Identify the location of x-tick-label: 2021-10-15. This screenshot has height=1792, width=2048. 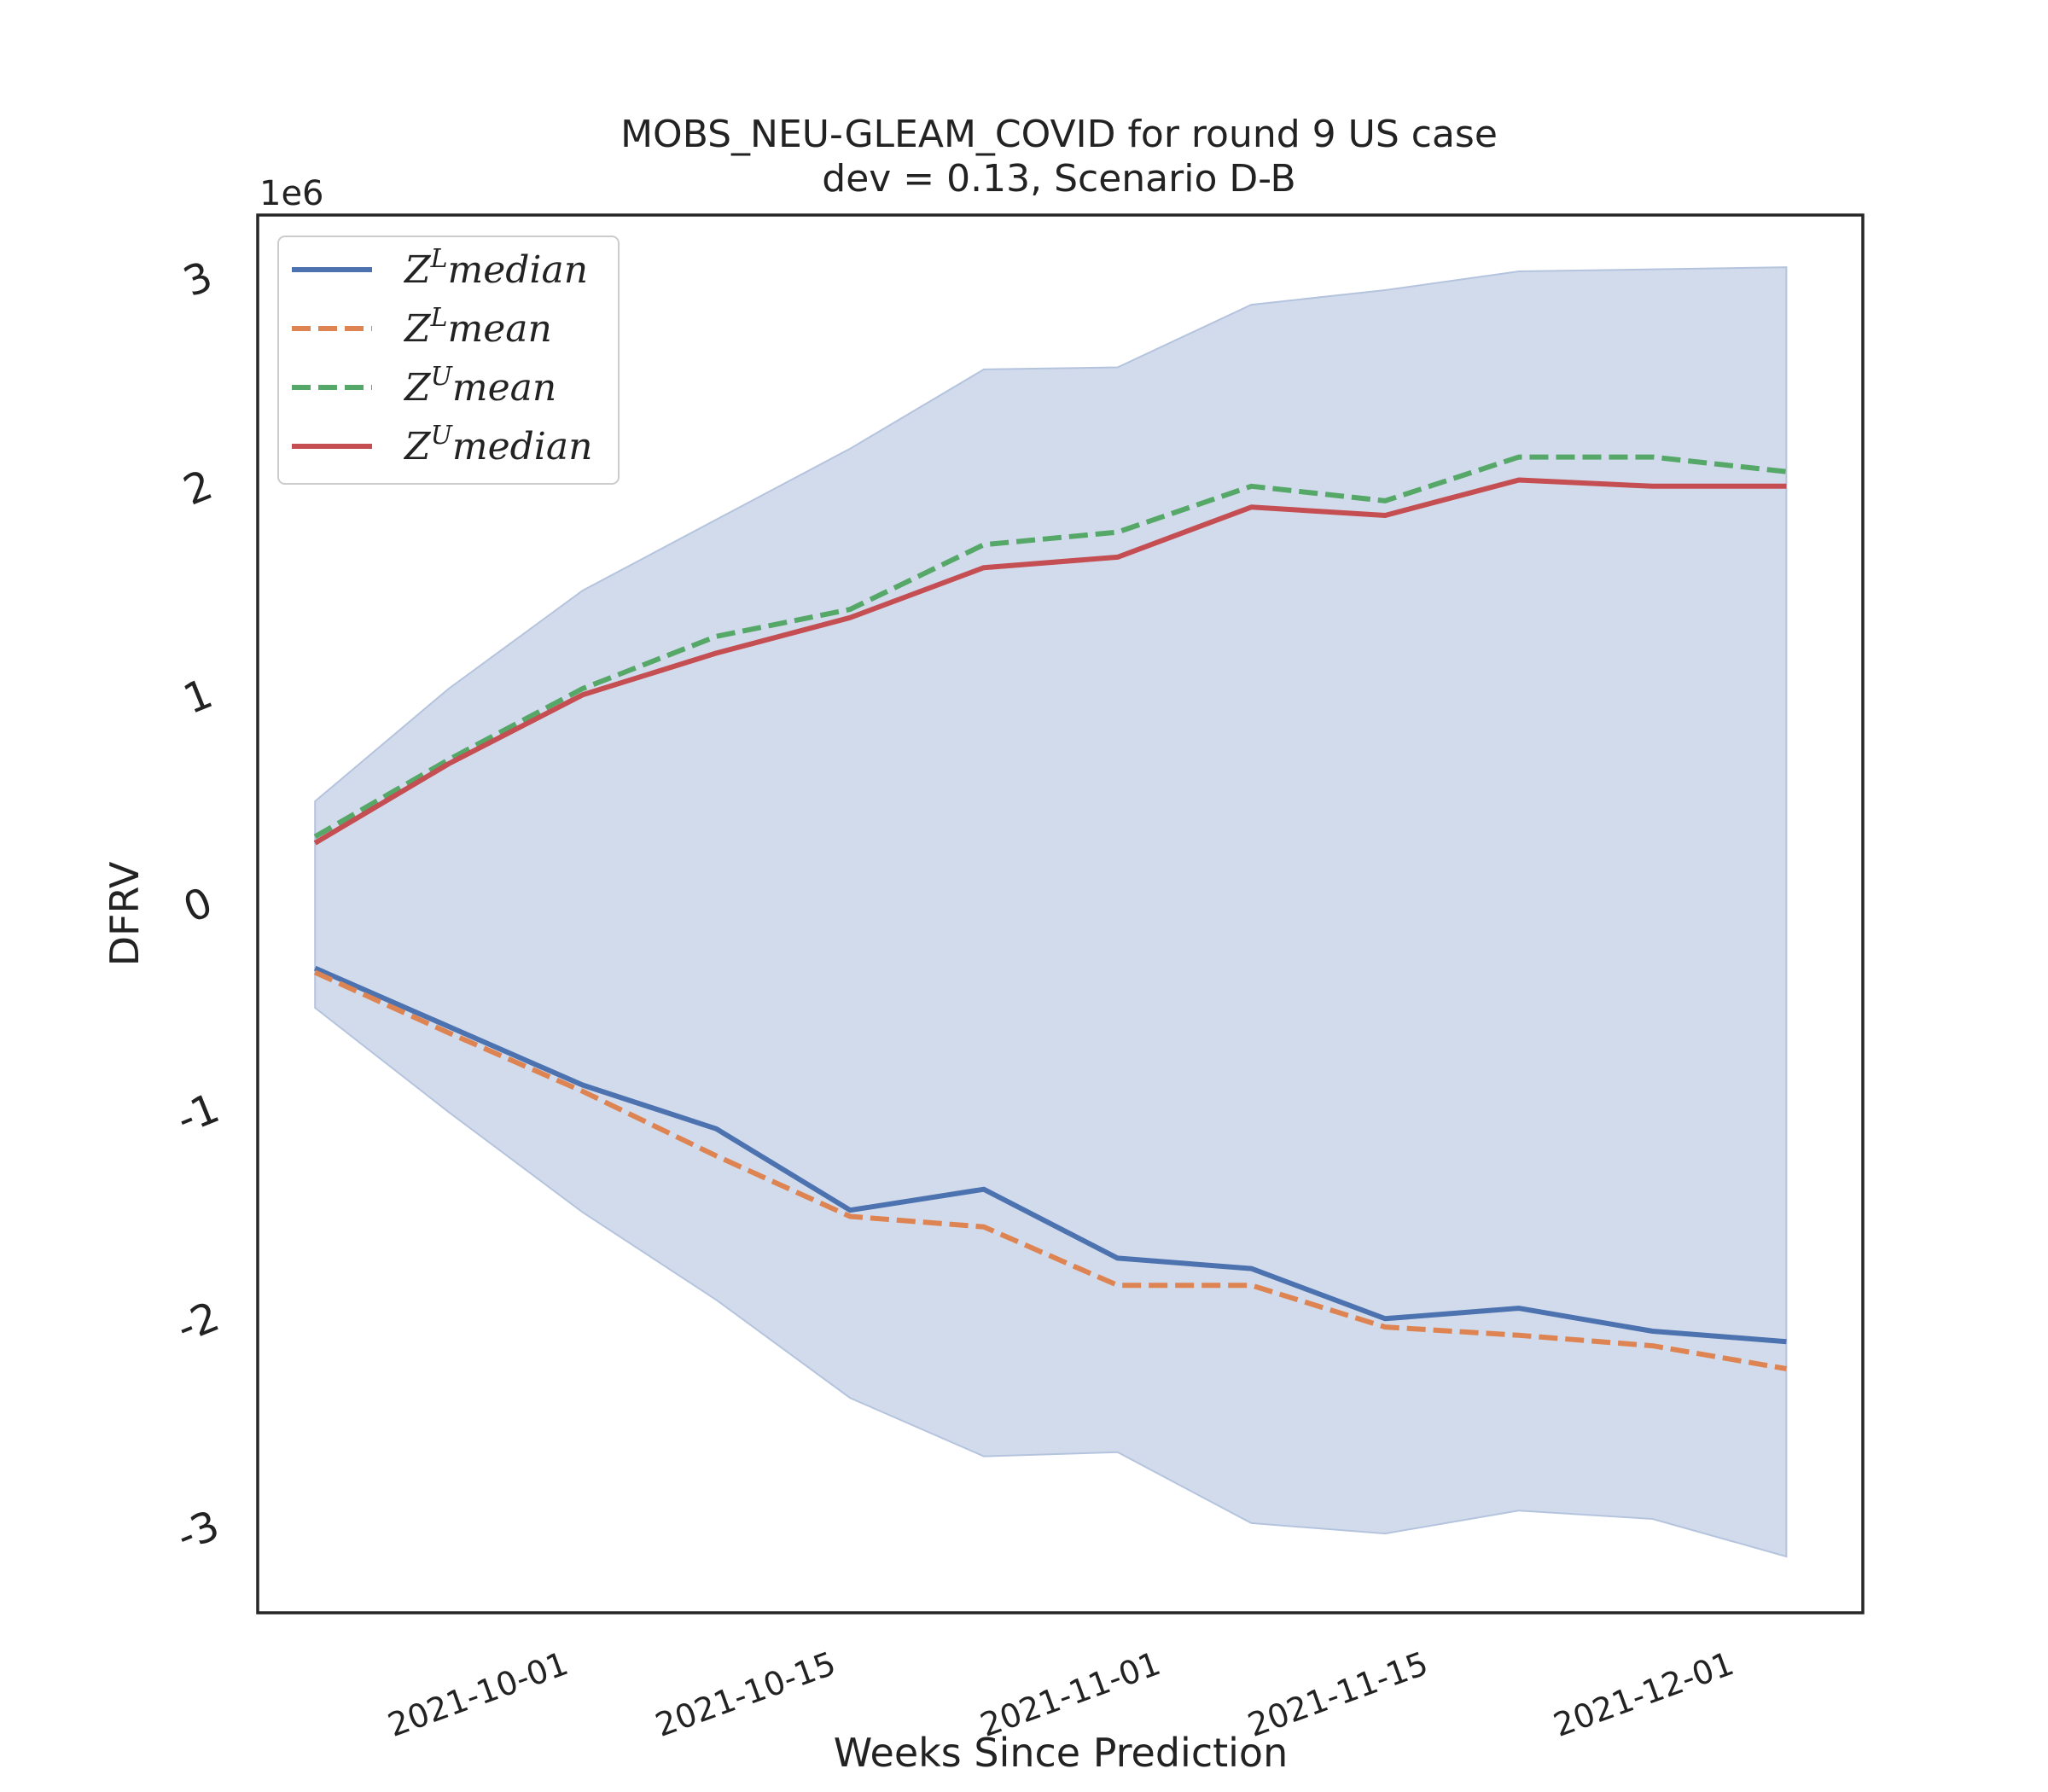
(745, 1694).